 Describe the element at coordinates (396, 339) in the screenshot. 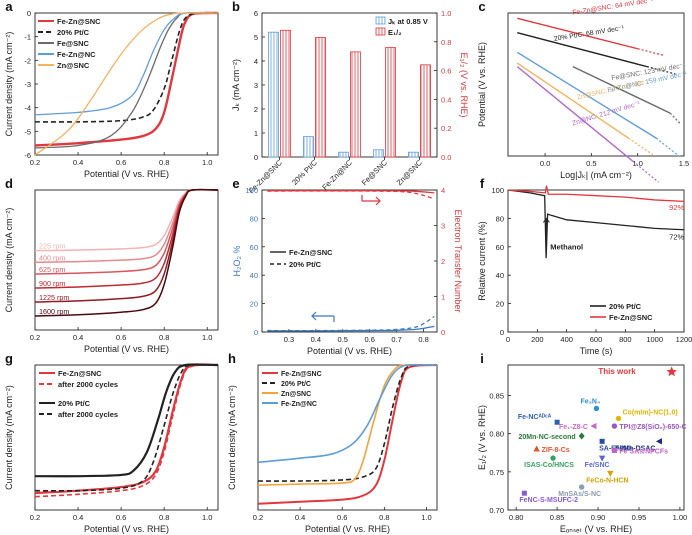

I see `x-tick-label: 0.7` at that location.